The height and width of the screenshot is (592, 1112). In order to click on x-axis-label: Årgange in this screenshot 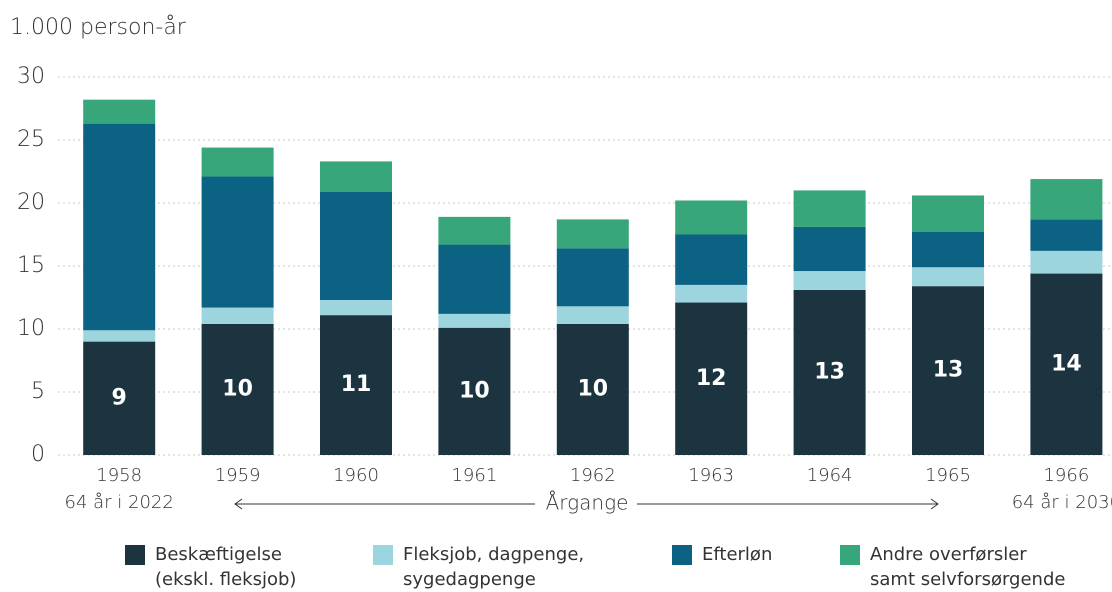, I will do `click(587, 503)`.